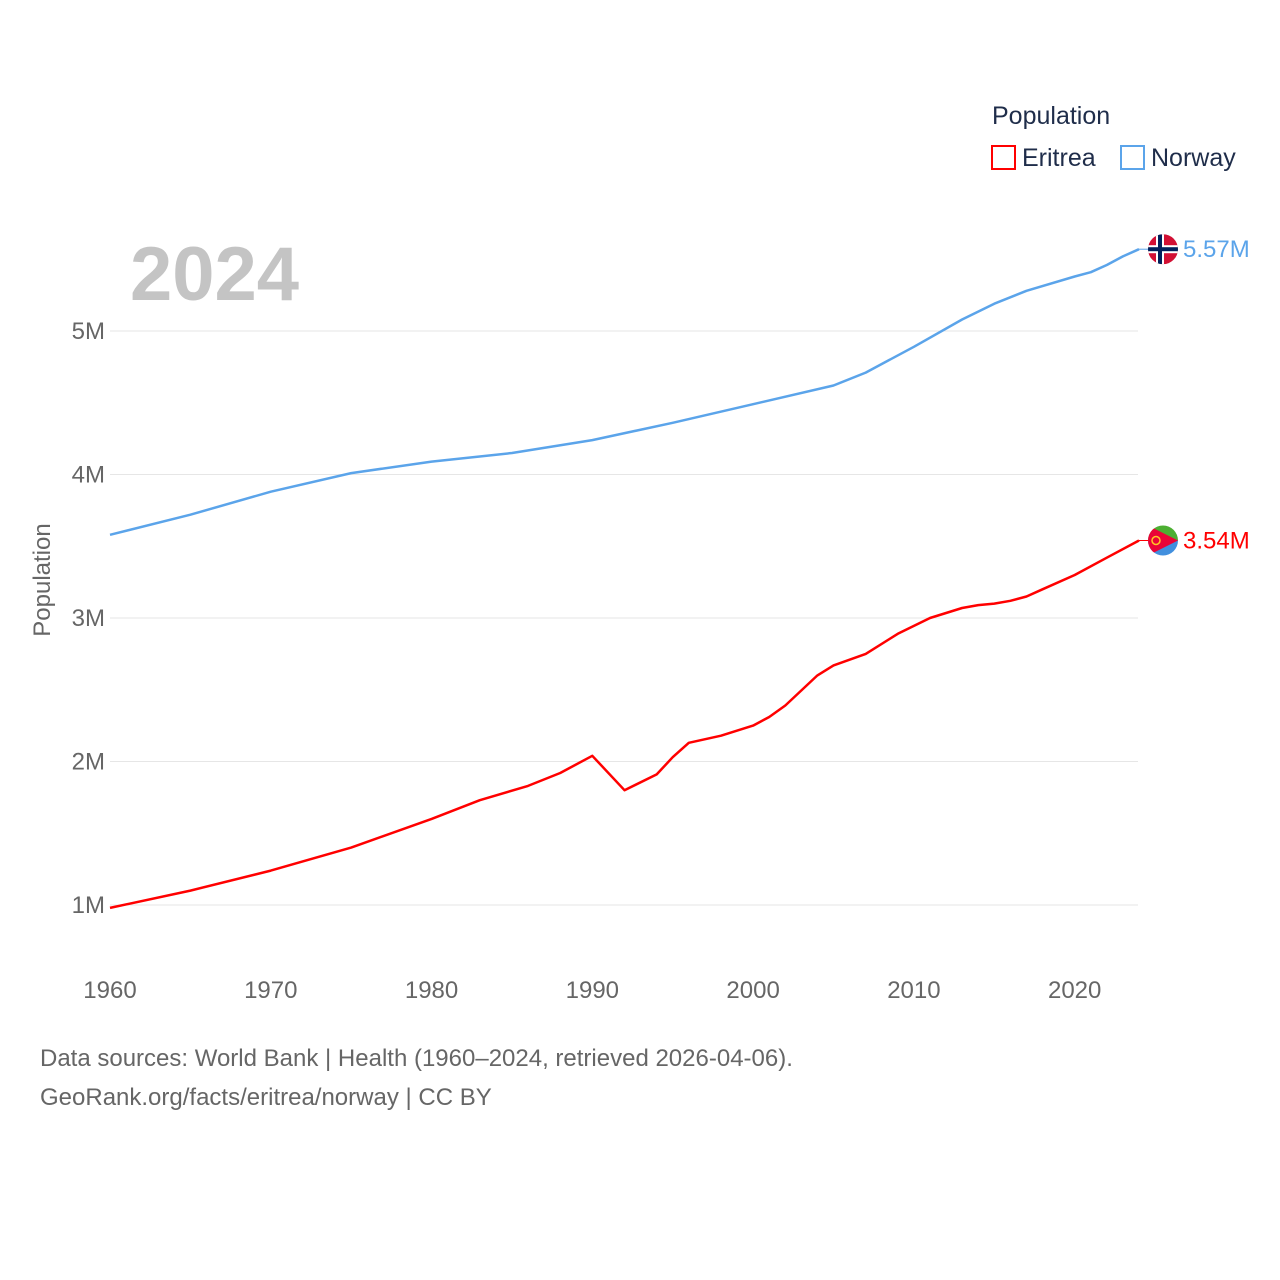 The height and width of the screenshot is (1280, 1280). Describe the element at coordinates (1132, 157) in the screenshot. I see `legend-swatch-norway` at that location.